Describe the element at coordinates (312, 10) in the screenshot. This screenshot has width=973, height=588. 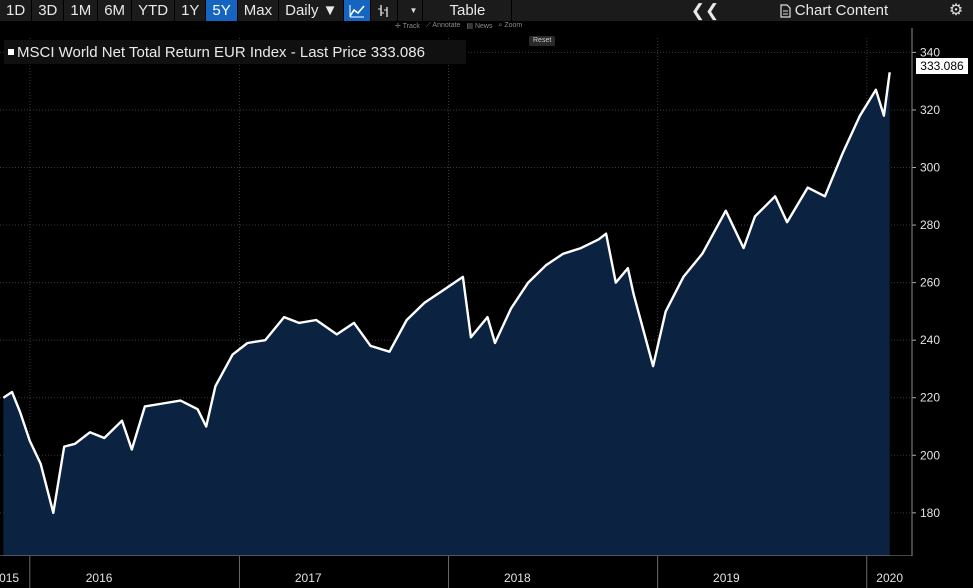
I see `frequency-dropdown: Daily ▼` at that location.